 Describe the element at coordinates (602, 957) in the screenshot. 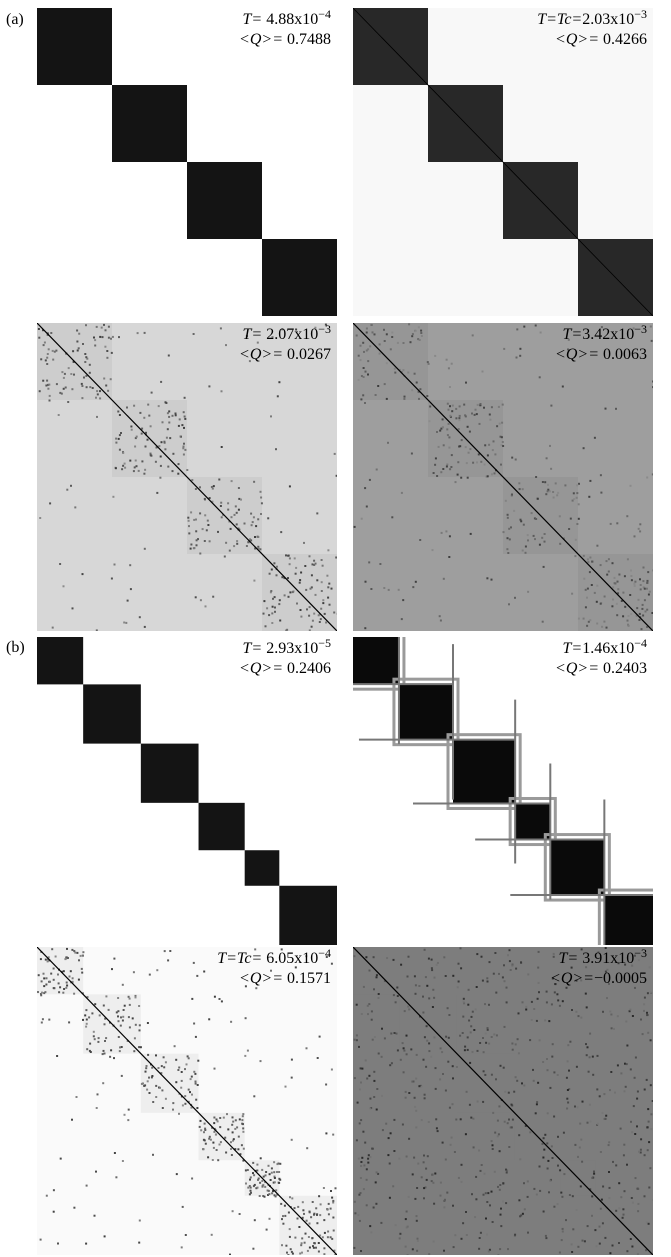

I see `temperature-label: T= 3.91x10−3` at that location.